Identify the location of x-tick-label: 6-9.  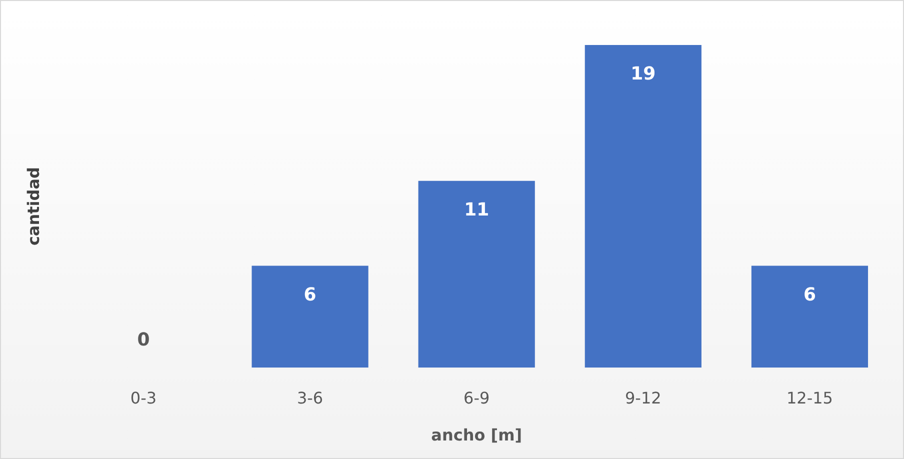
(477, 398).